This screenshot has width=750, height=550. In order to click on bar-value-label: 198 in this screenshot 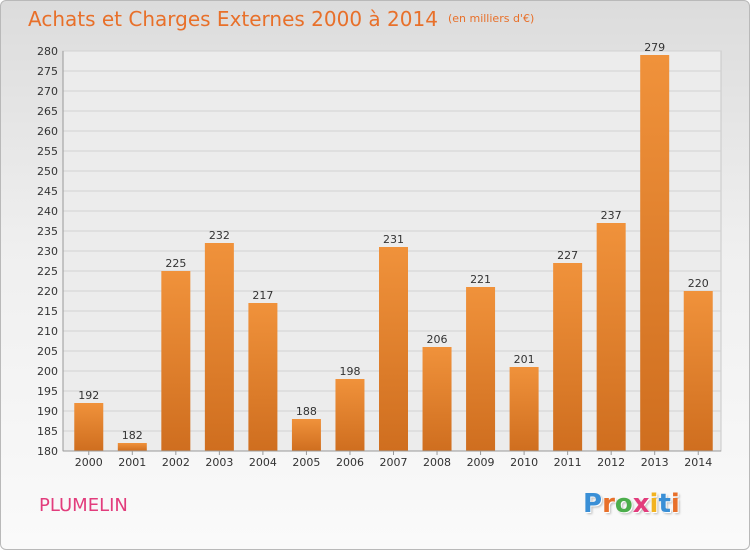, I will do `click(349, 371)`.